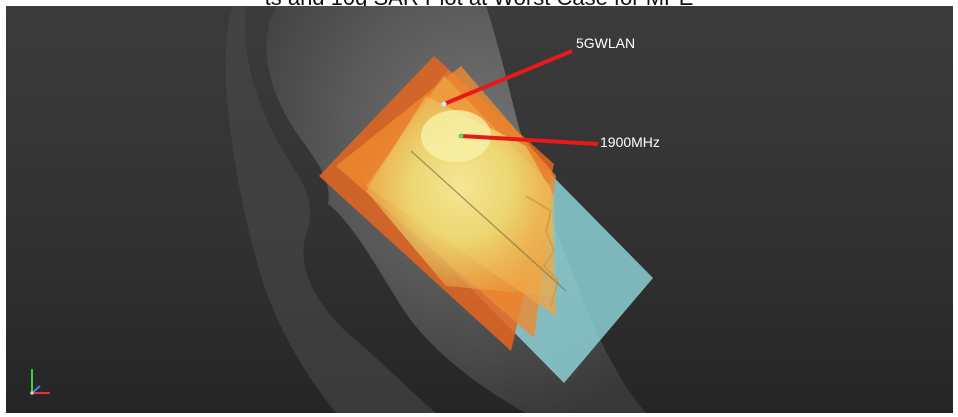  What do you see at coordinates (461, 136) in the screenshot?
I see `peak-marker-1900mhz` at bounding box center [461, 136].